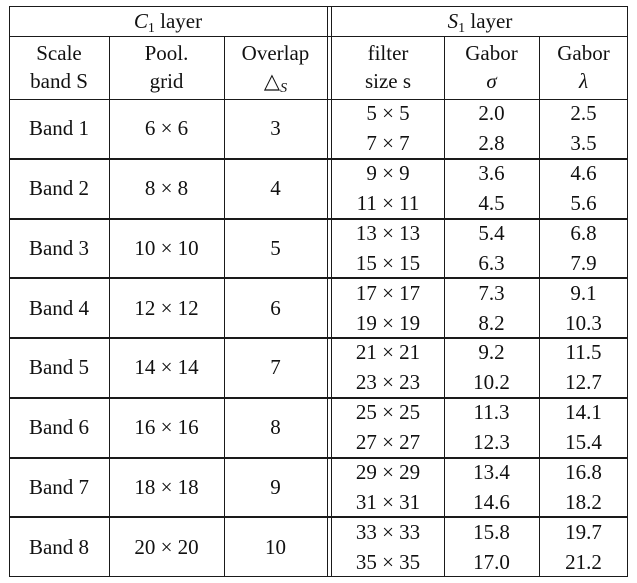  Describe the element at coordinates (491, 53) in the screenshot. I see `header-sigma-line1: Gabor` at that location.